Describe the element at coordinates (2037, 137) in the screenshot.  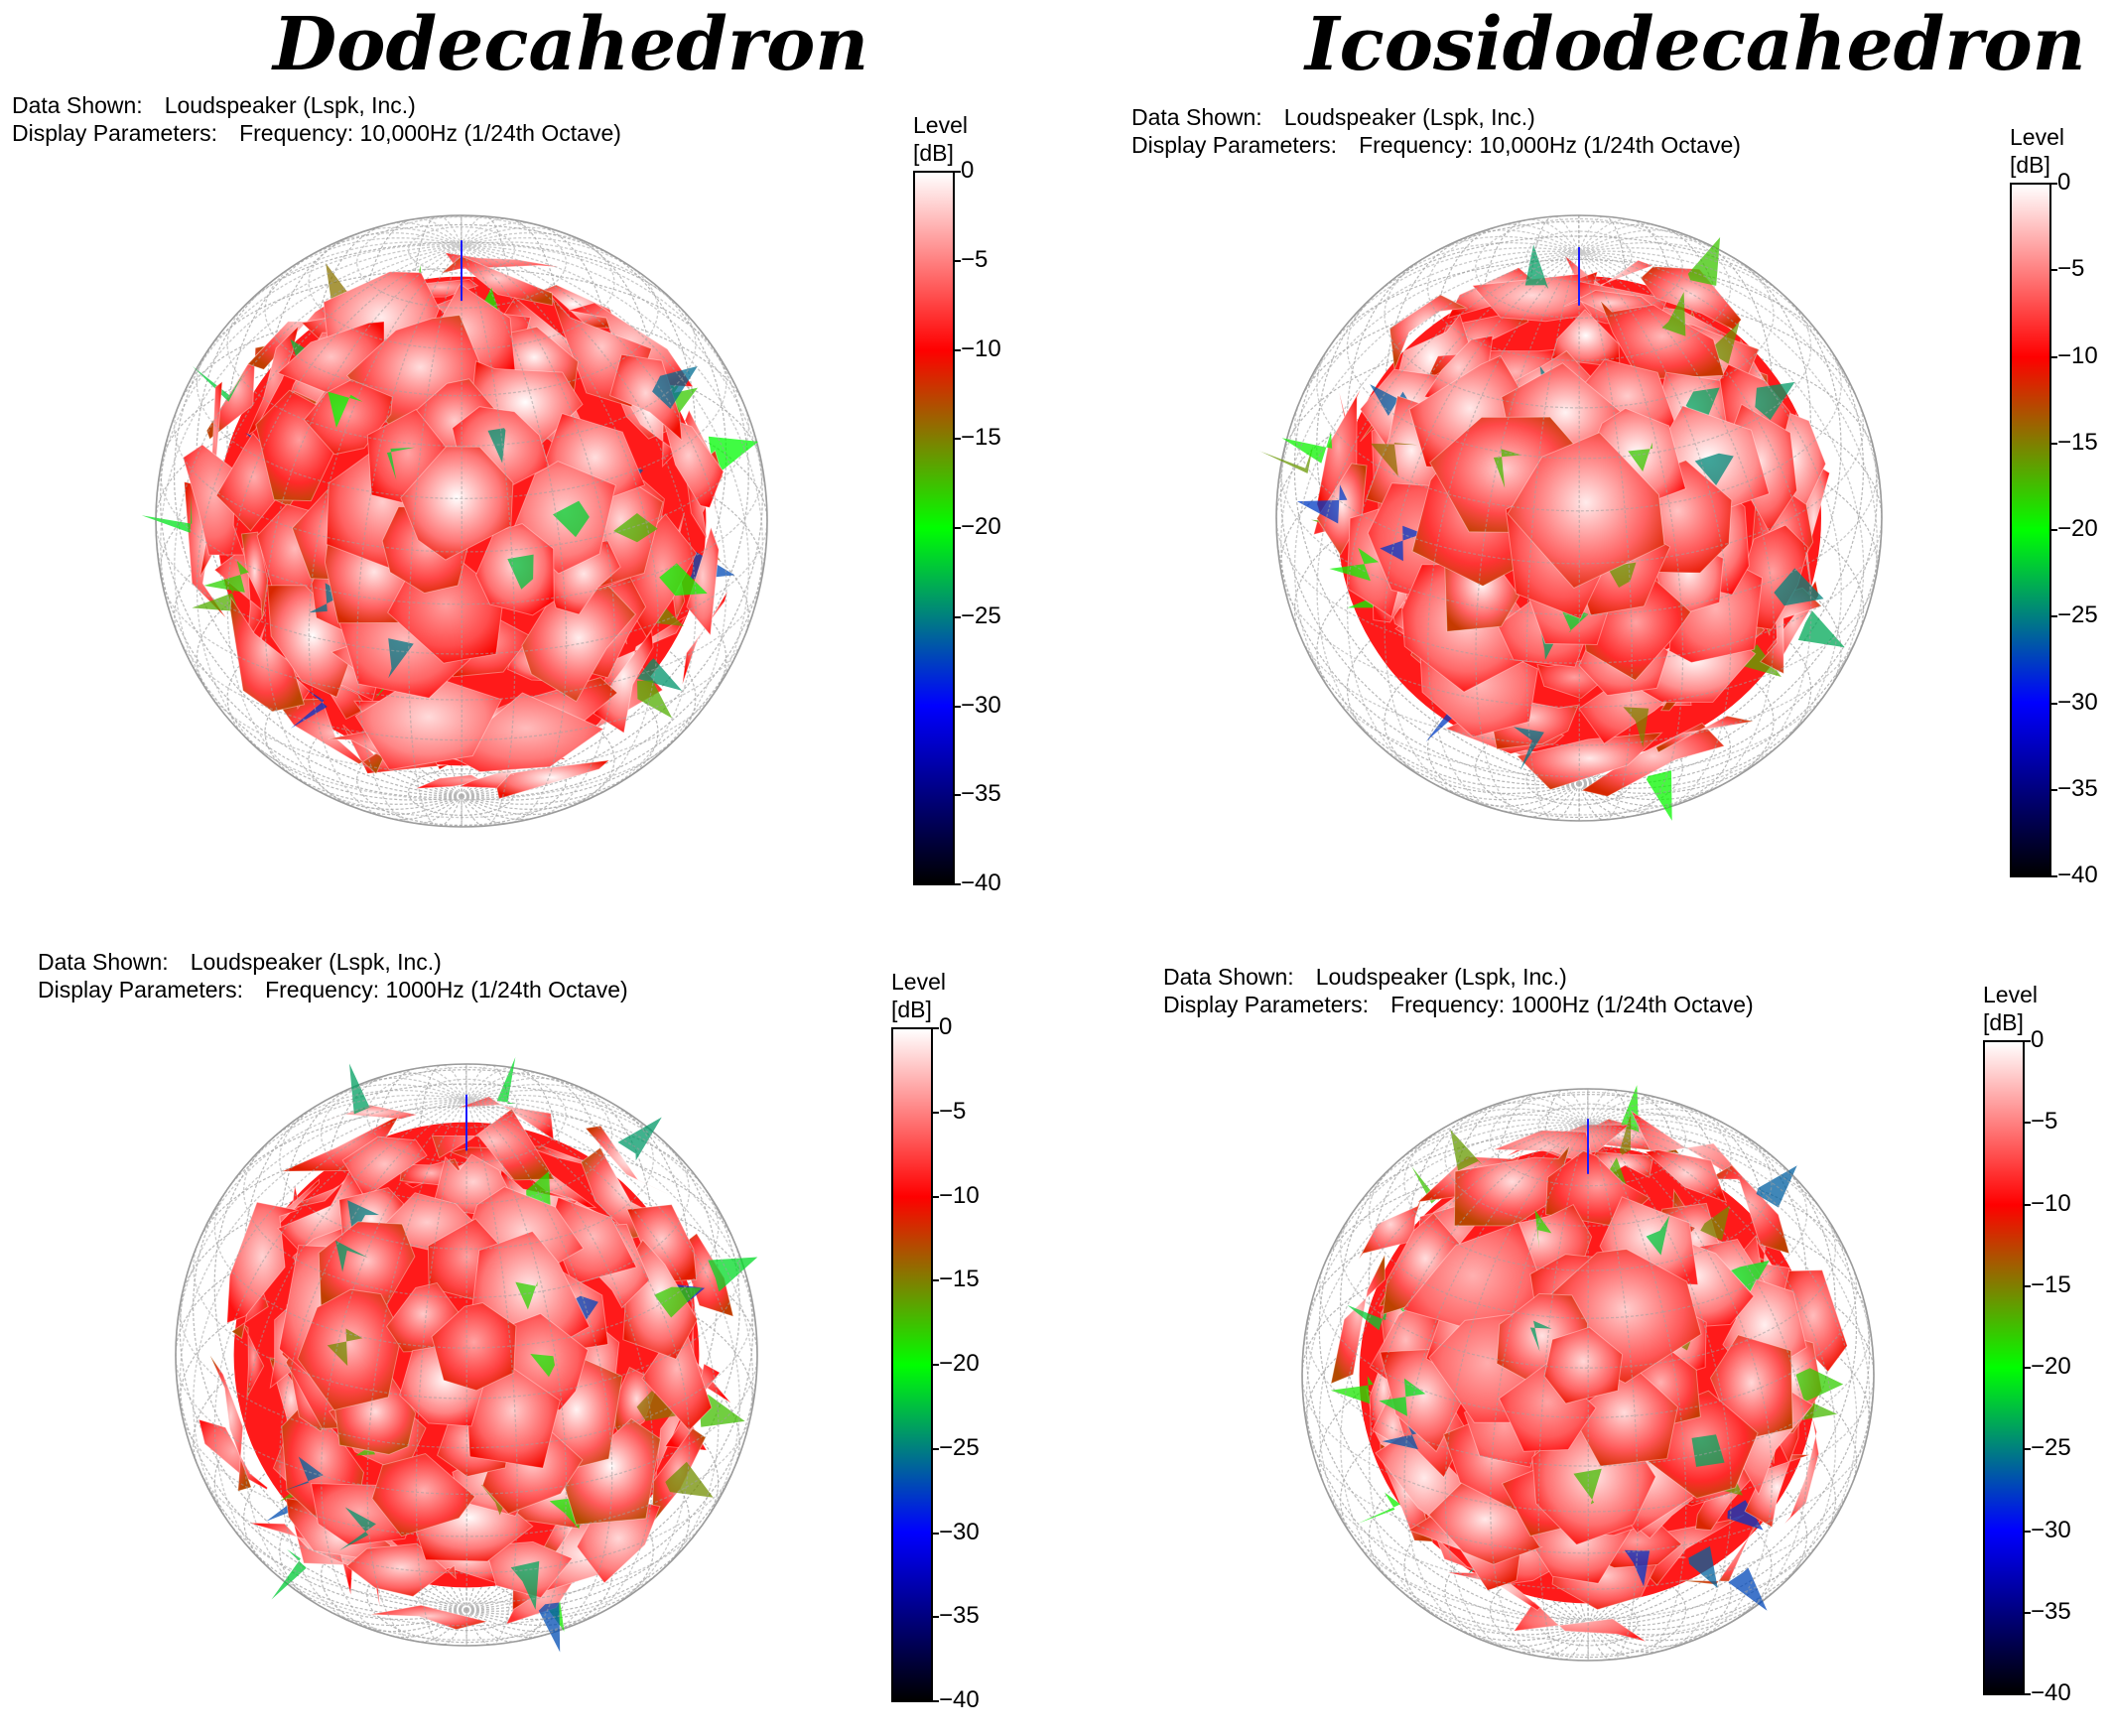
I see `colorbar-title: Level` at that location.